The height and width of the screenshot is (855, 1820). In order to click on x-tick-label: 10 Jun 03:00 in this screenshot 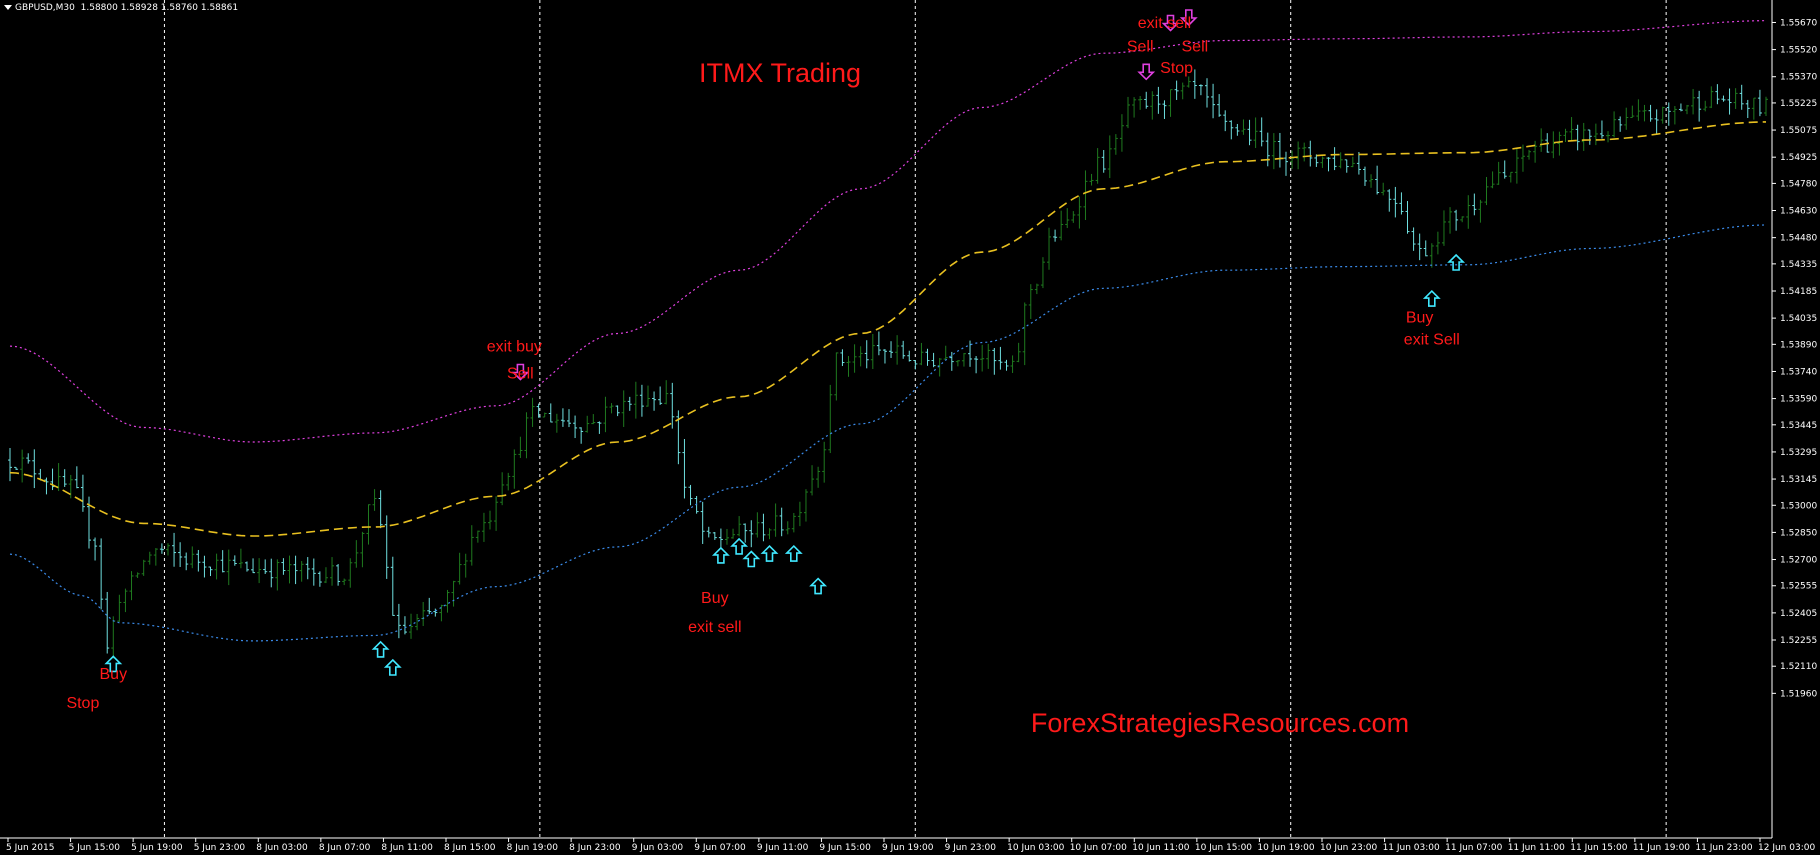, I will do `click(1035, 848)`.